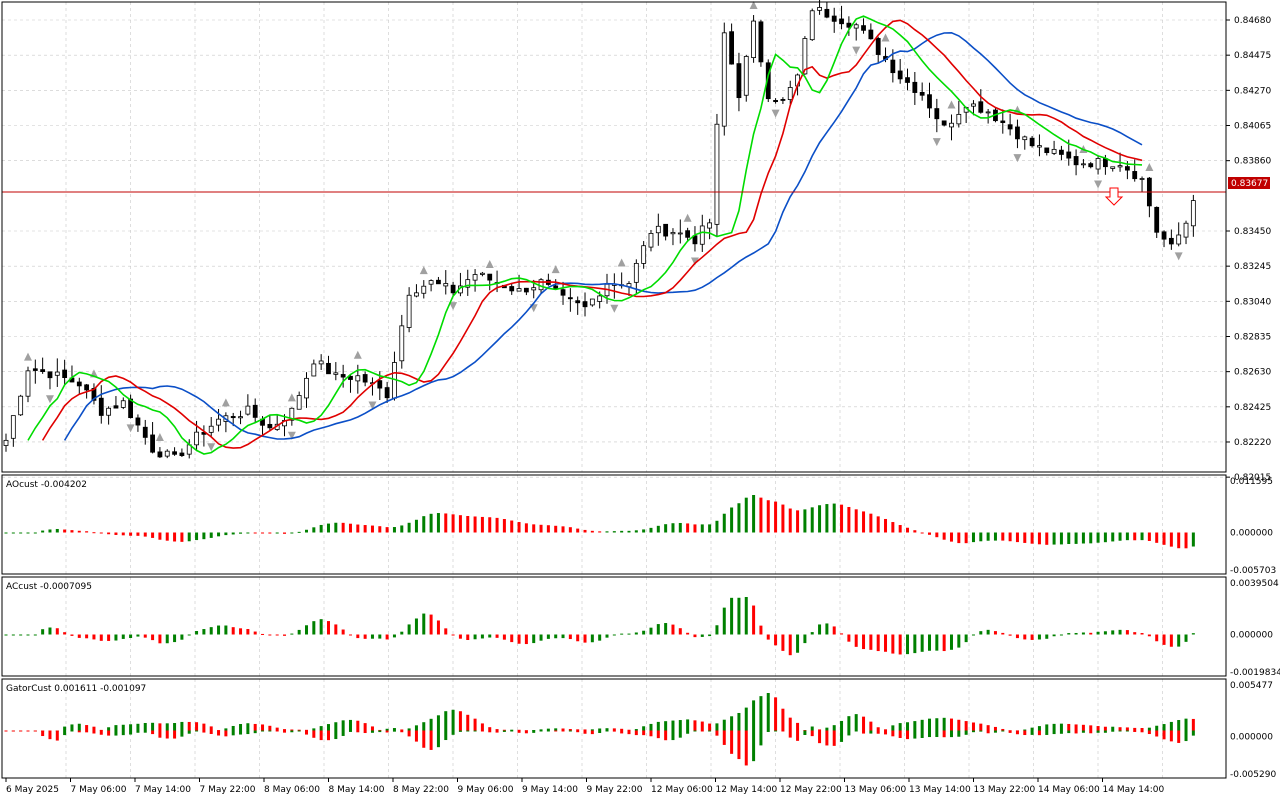  I want to click on ac-indicator-panel, so click(599, 626).